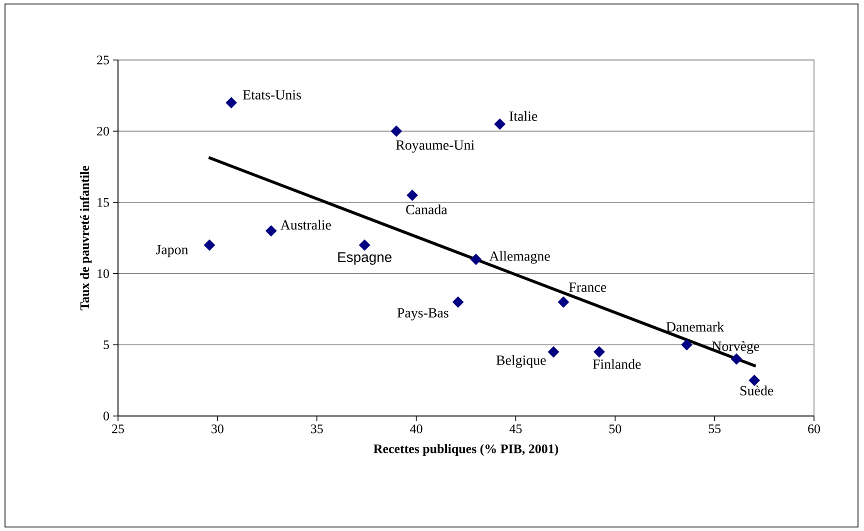 This screenshot has width=864, height=531. What do you see at coordinates (814, 429) in the screenshot?
I see `x-tick-label: 60` at bounding box center [814, 429].